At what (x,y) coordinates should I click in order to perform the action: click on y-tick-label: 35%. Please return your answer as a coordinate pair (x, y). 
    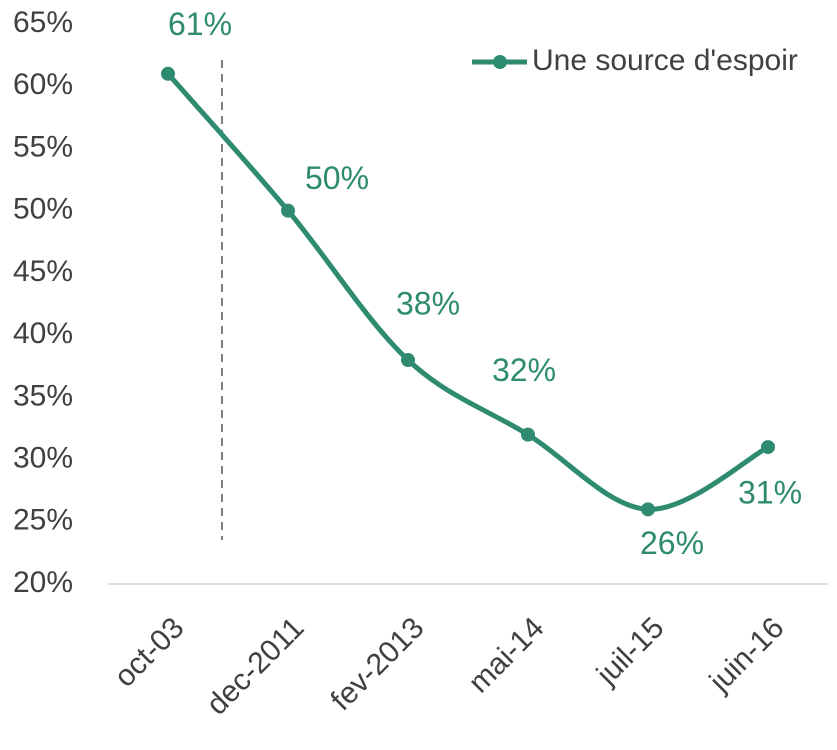
    Looking at the image, I should click on (43, 395).